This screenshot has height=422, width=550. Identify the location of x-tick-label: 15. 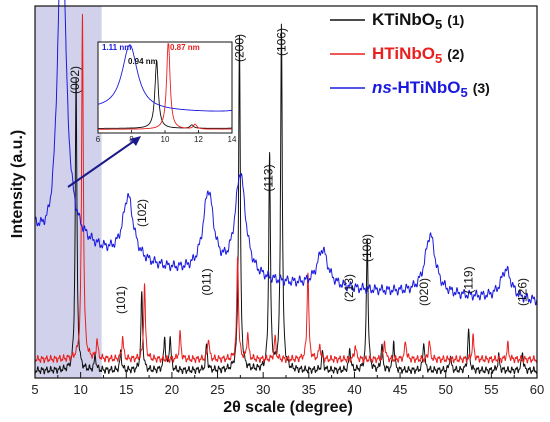
(126, 389).